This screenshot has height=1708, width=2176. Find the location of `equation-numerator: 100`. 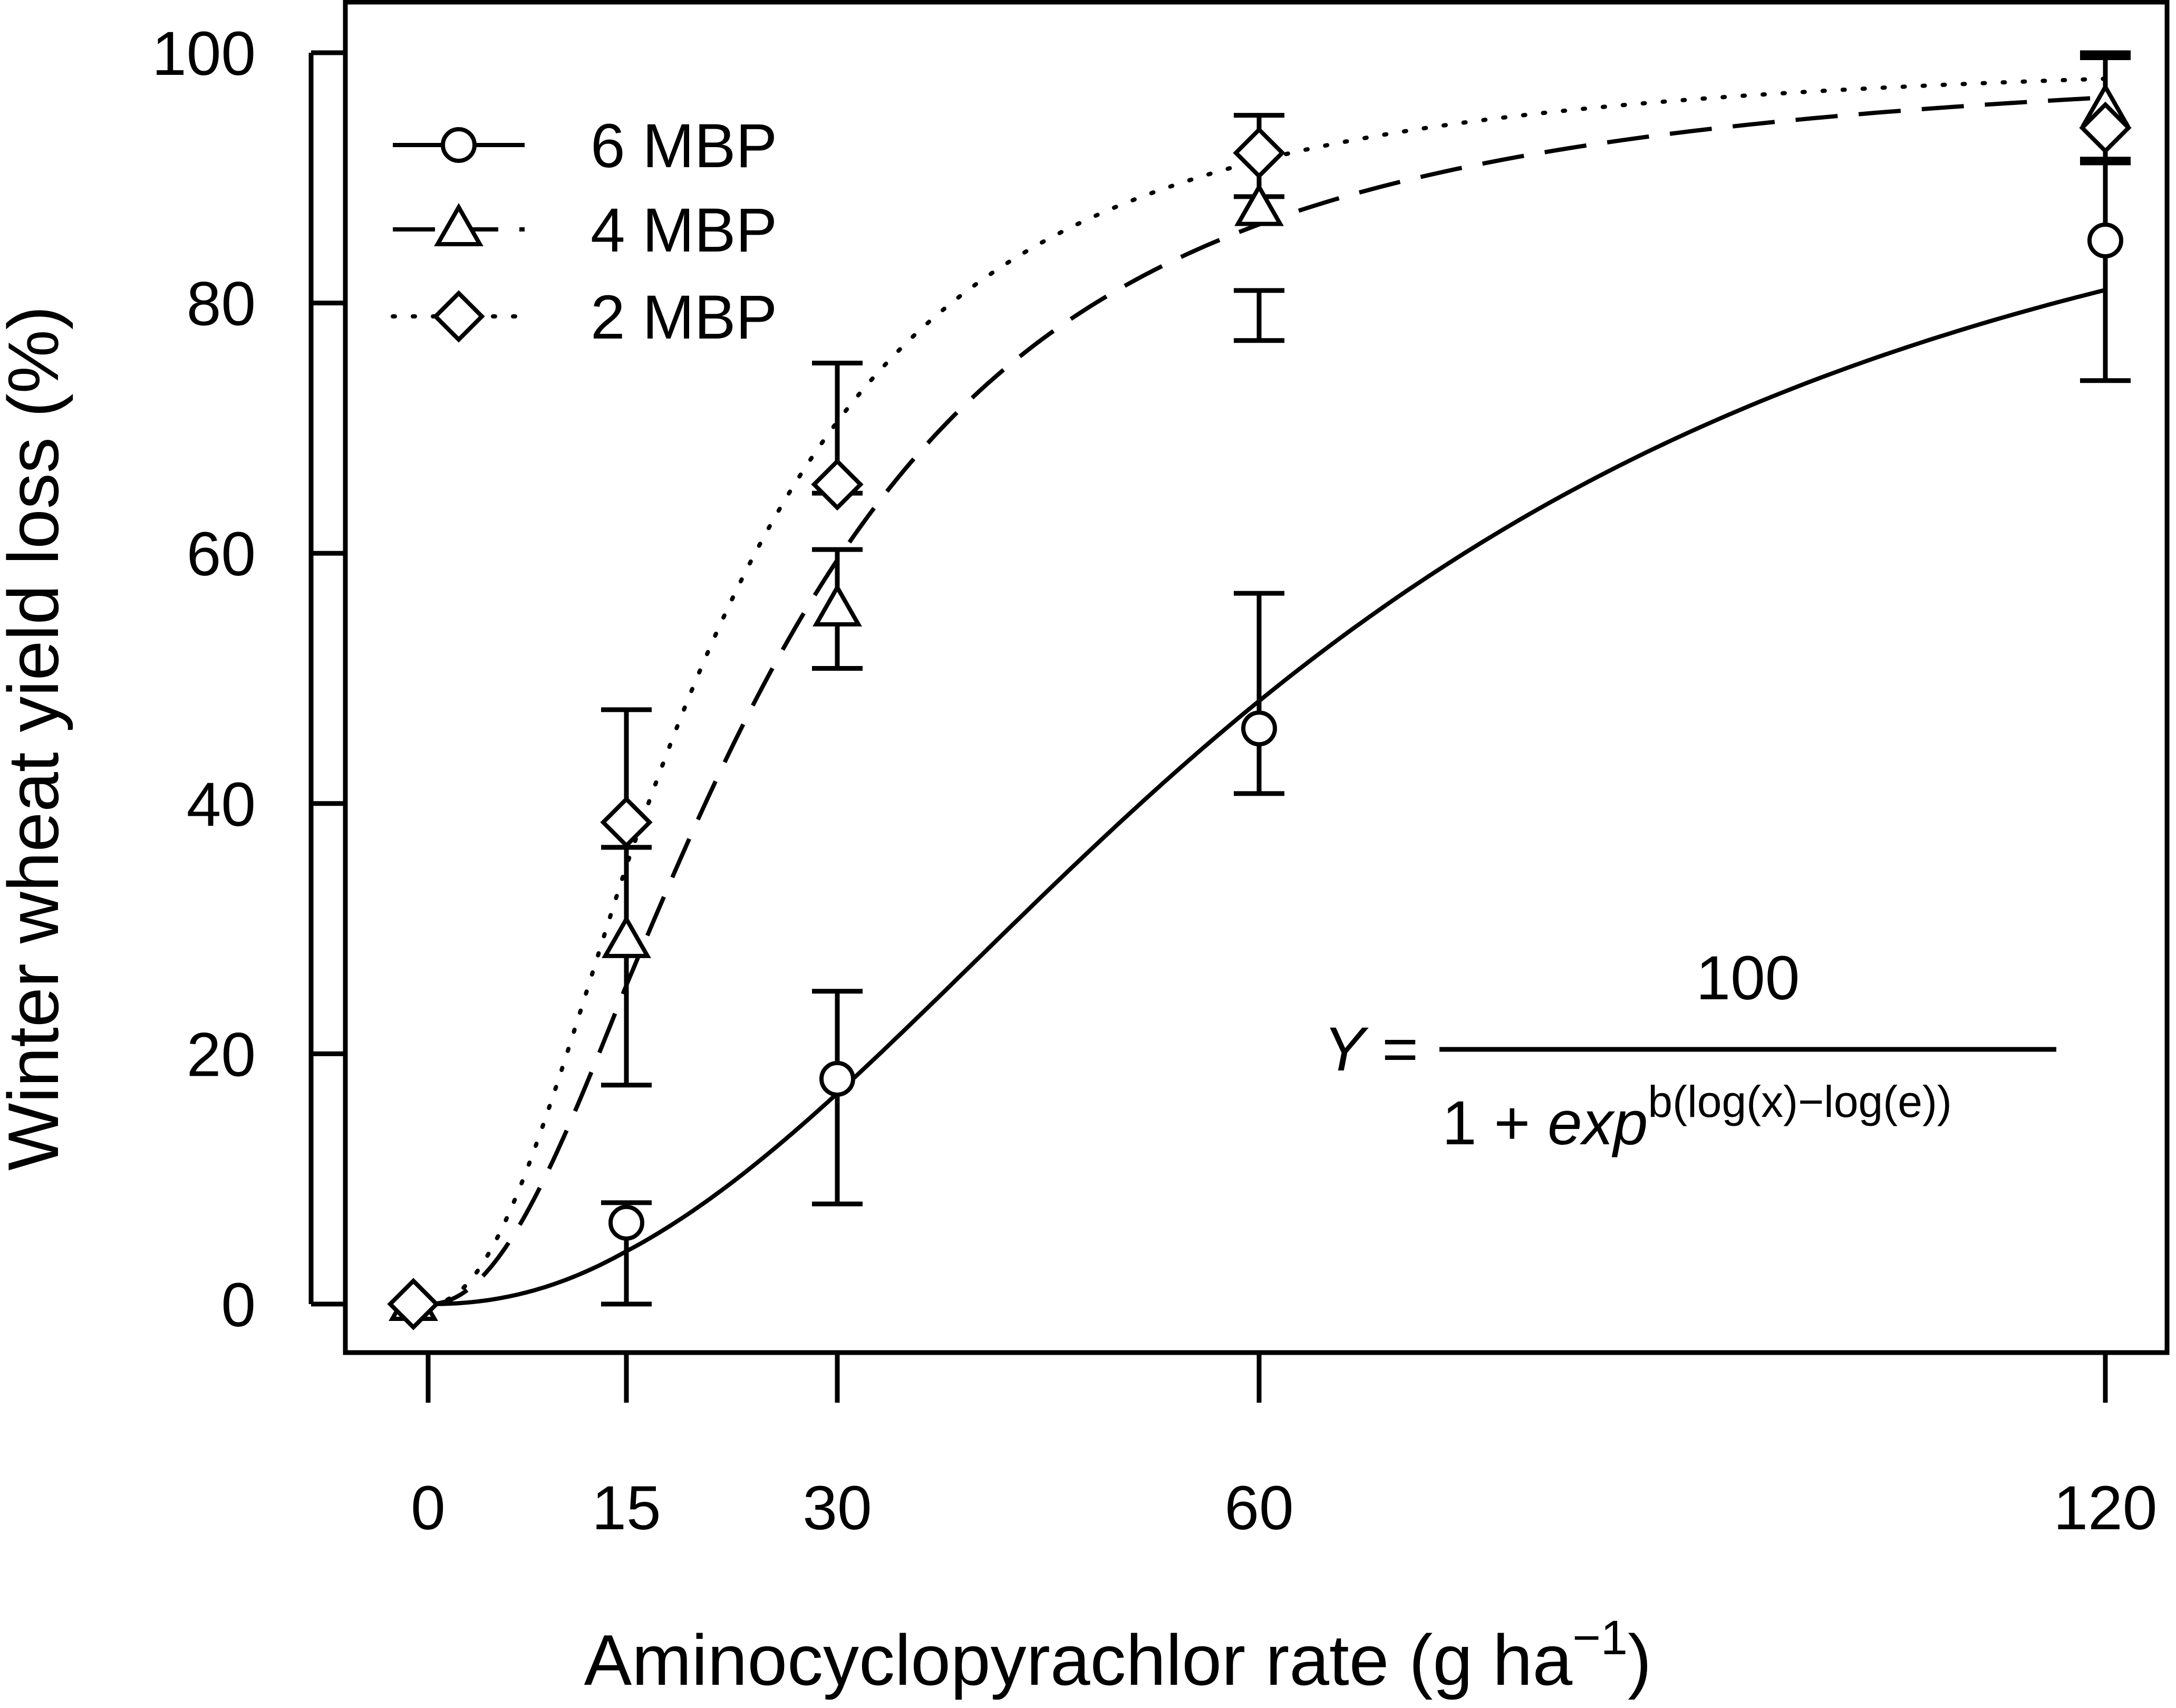

equation-numerator: 100 is located at coordinates (1748, 978).